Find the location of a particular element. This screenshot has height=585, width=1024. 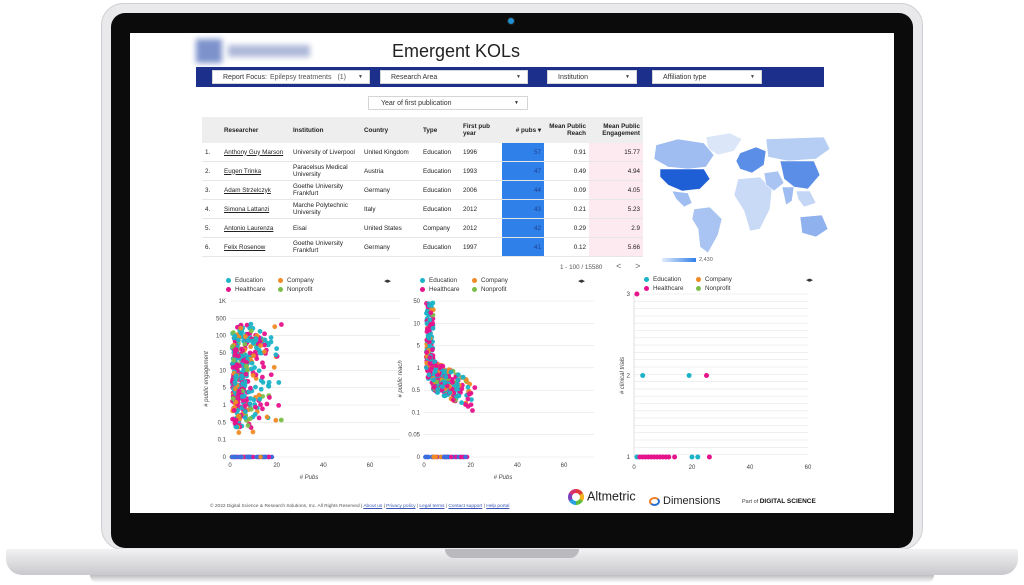

legend-label: Education is located at coordinates (249, 280).